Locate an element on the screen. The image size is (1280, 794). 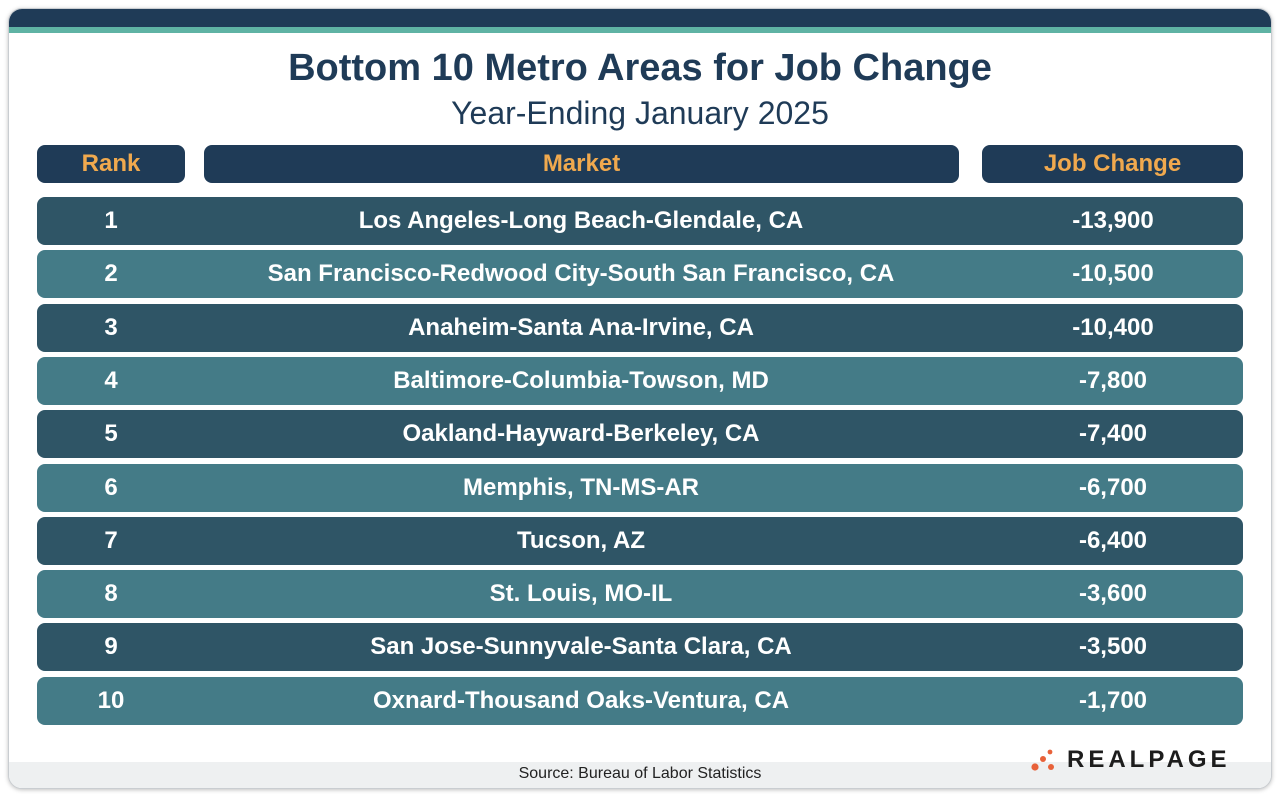
rank-cell: 3 is located at coordinates (111, 327).